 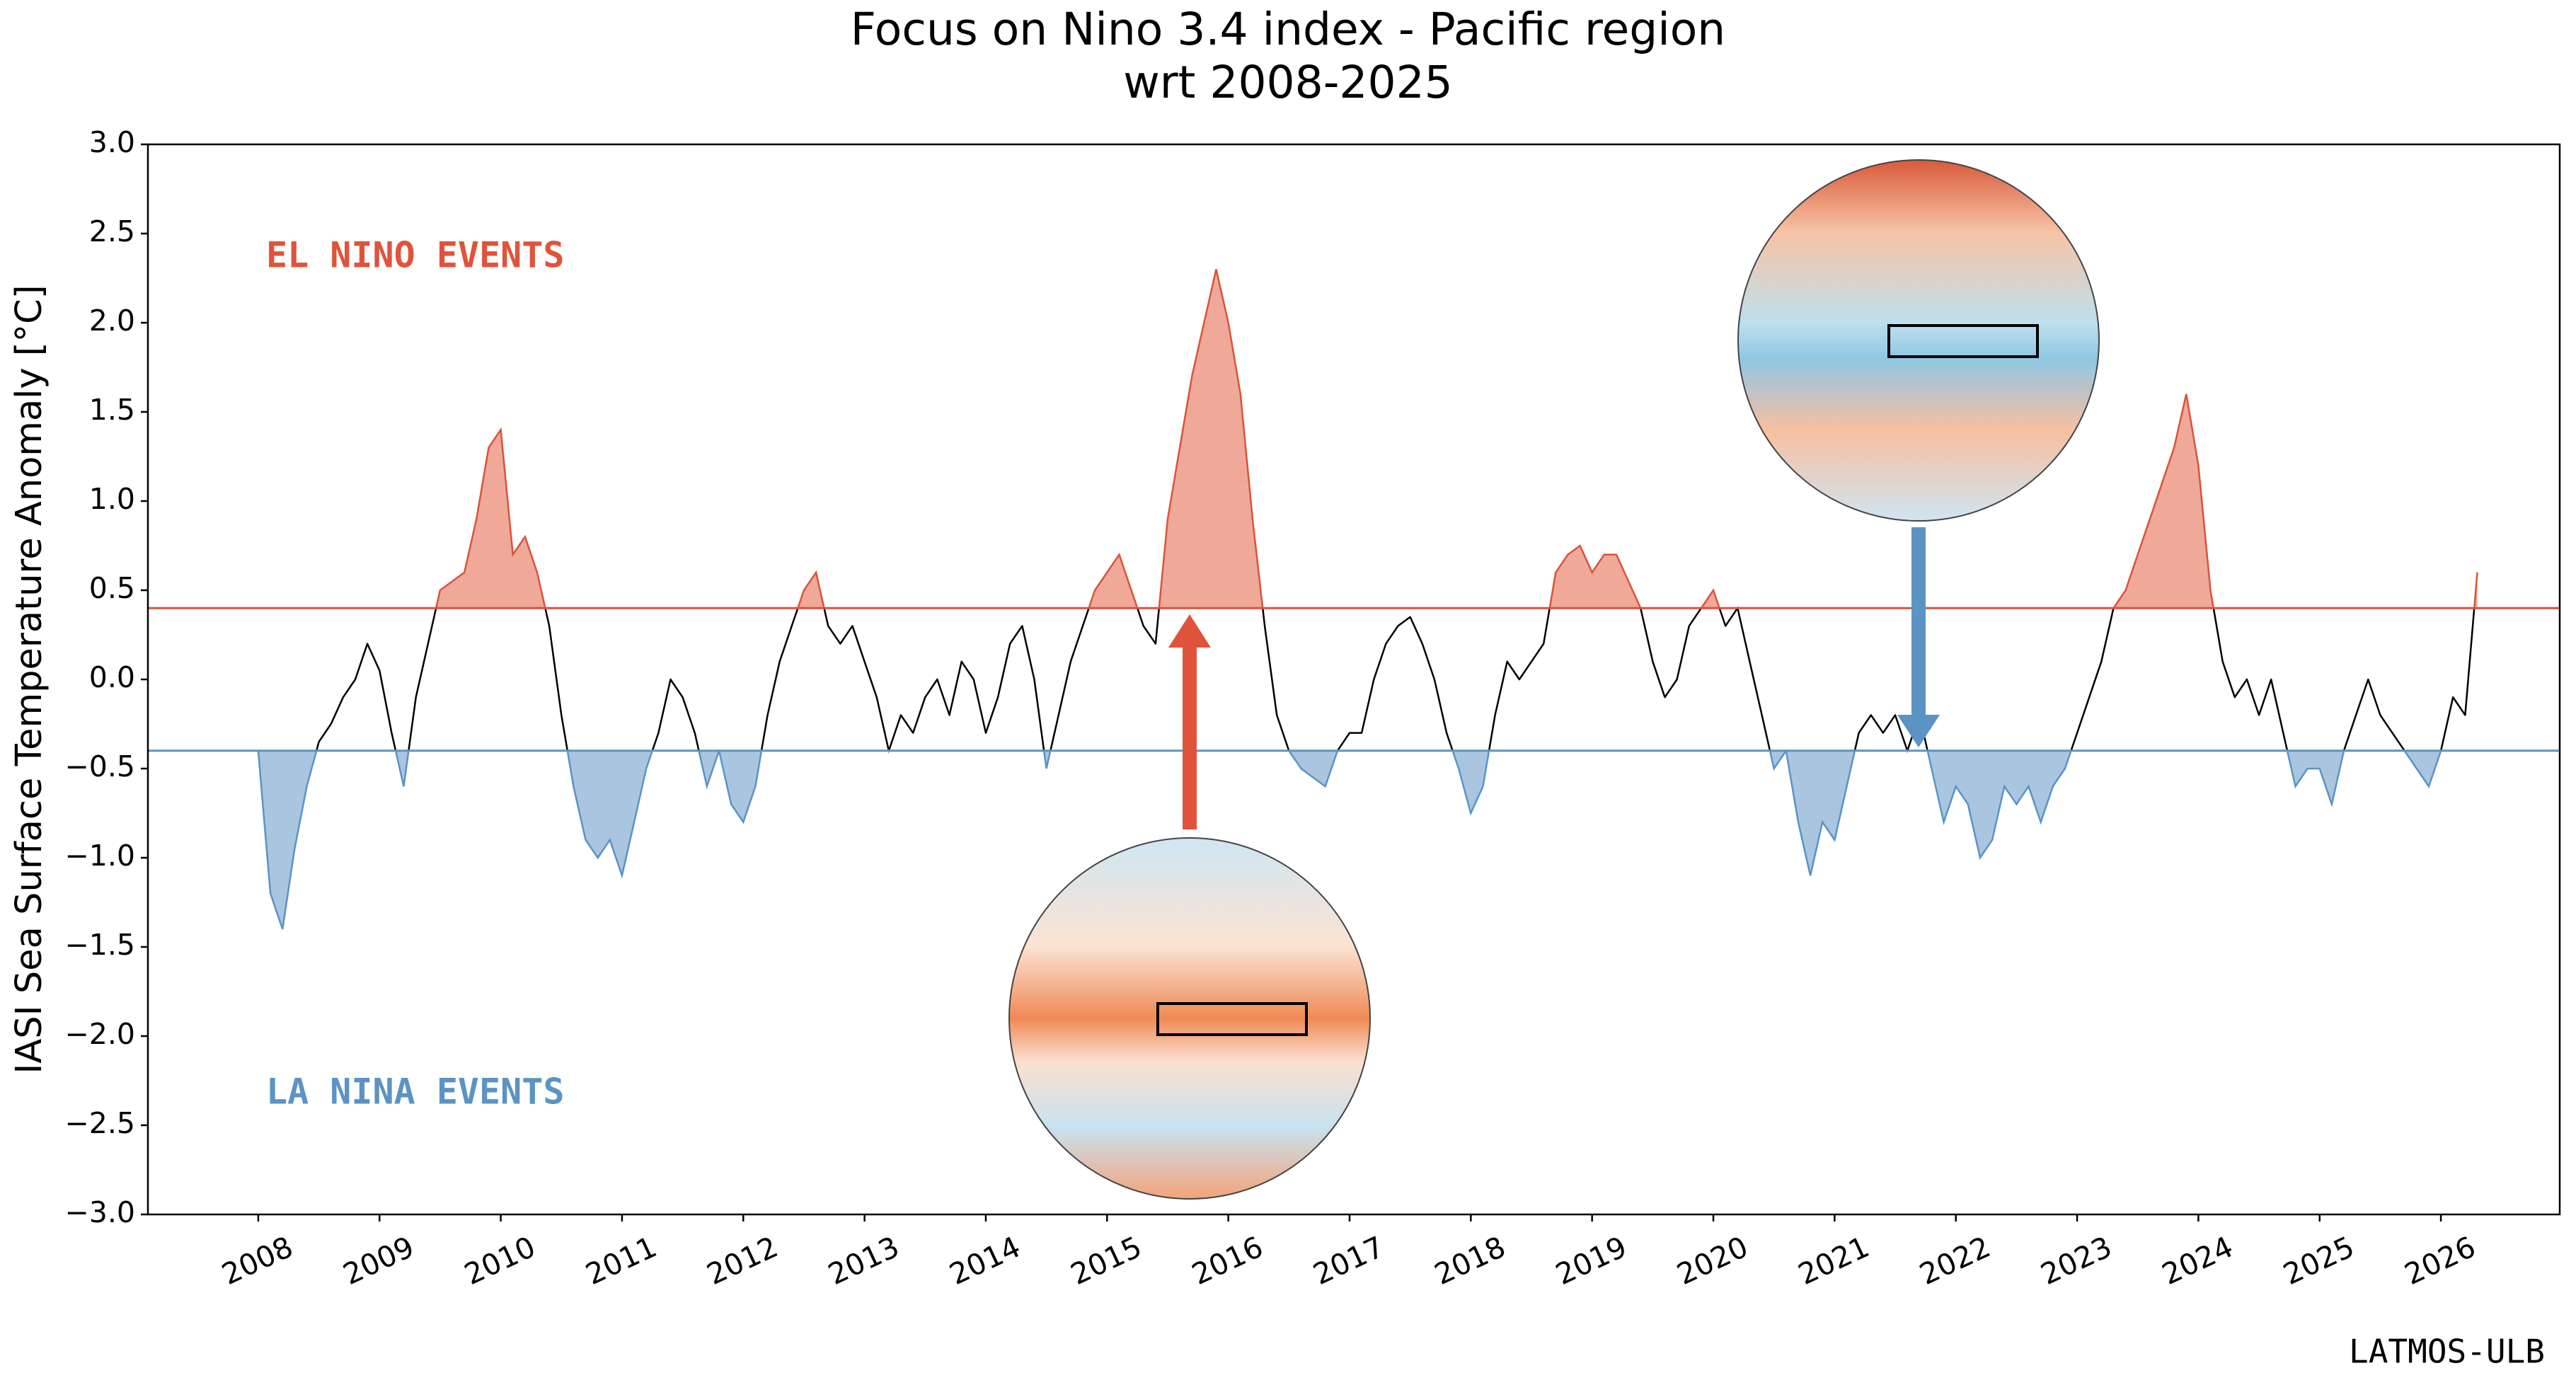 I want to click on y-tick-label: 2.5, so click(x=112, y=231).